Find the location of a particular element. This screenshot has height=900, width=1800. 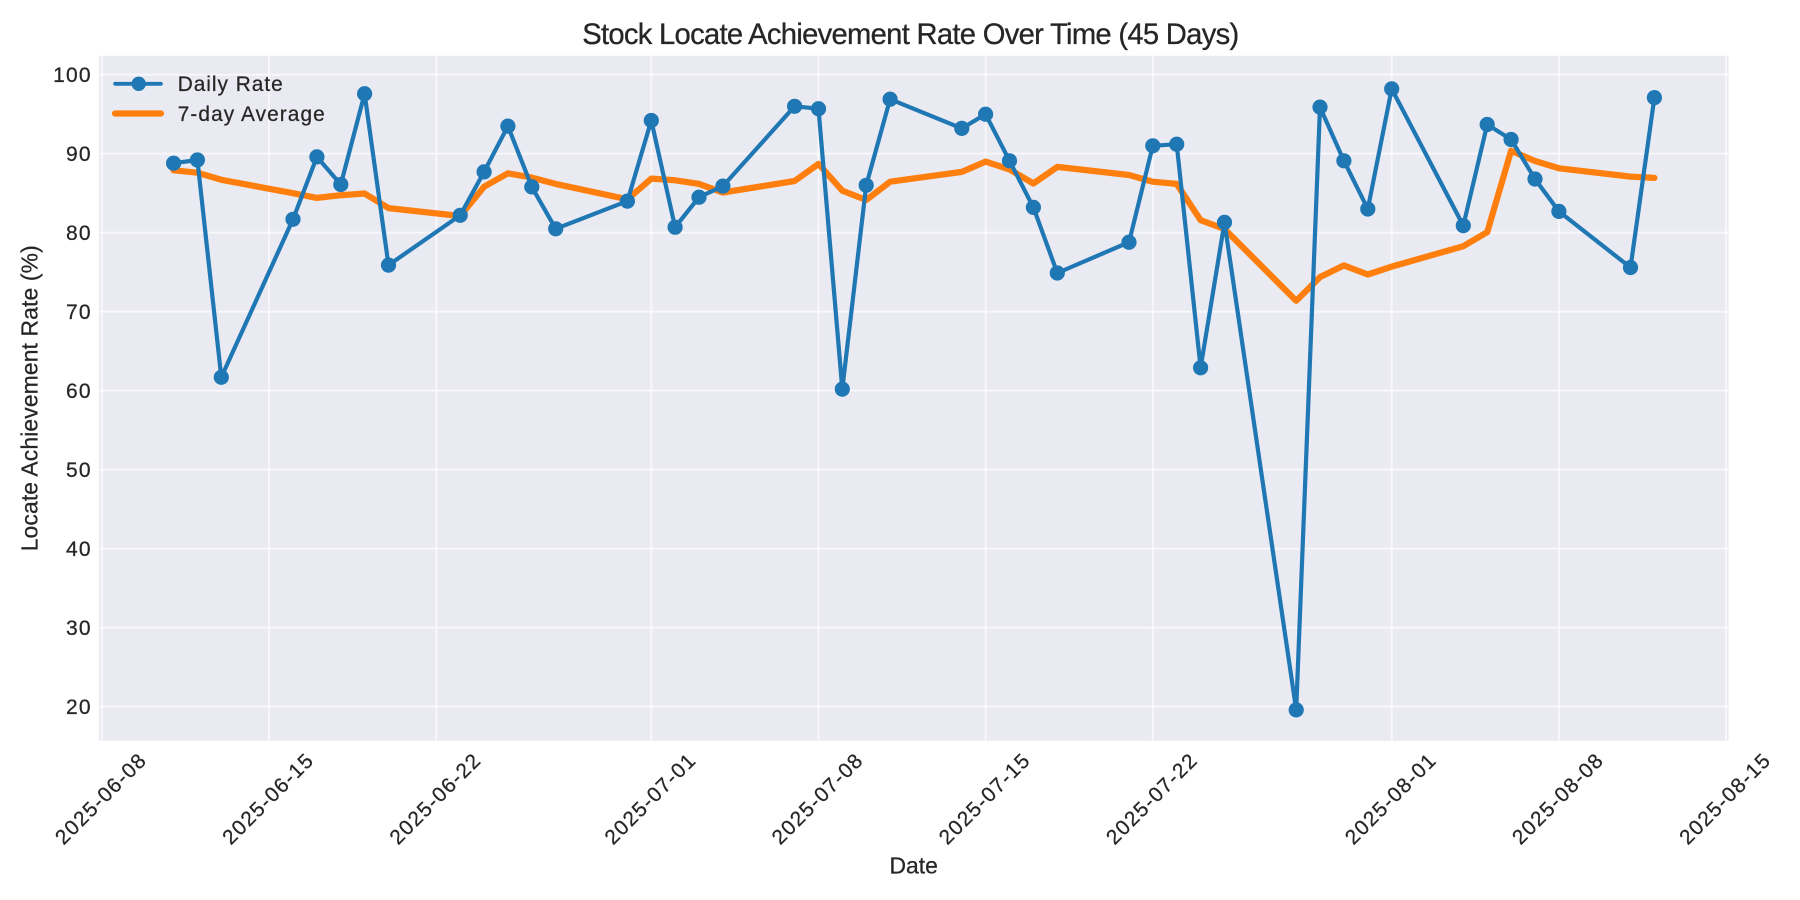

svg-text: Locate Achievement Rate (%) is located at coordinates (30, 398).